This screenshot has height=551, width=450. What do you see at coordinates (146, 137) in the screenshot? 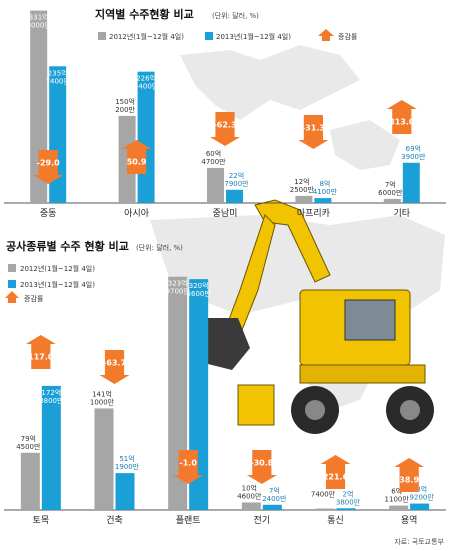
I see `bars1-bar-2013-cat1` at bounding box center [146, 137].